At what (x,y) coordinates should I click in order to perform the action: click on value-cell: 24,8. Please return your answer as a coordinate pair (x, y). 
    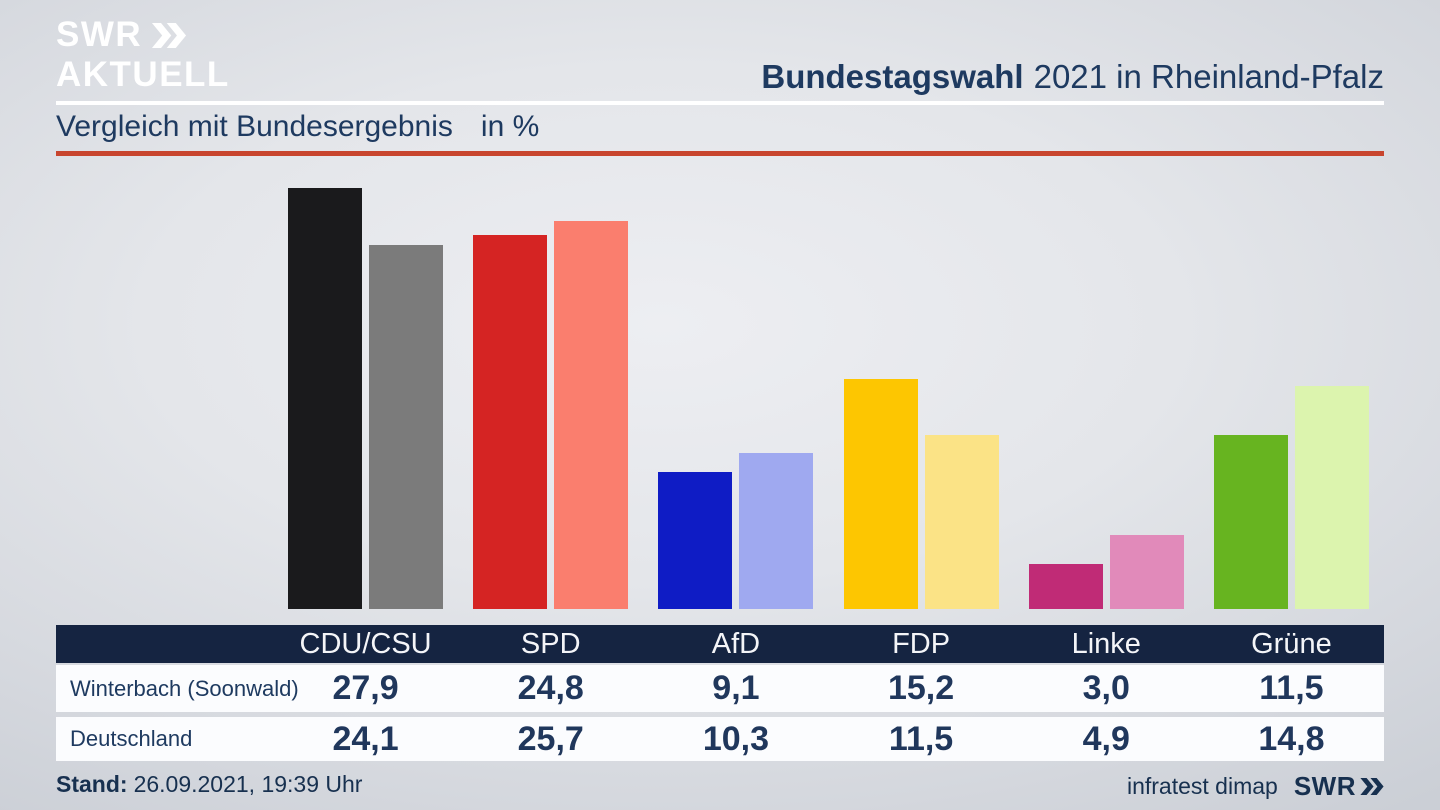
    Looking at the image, I should click on (550, 688).